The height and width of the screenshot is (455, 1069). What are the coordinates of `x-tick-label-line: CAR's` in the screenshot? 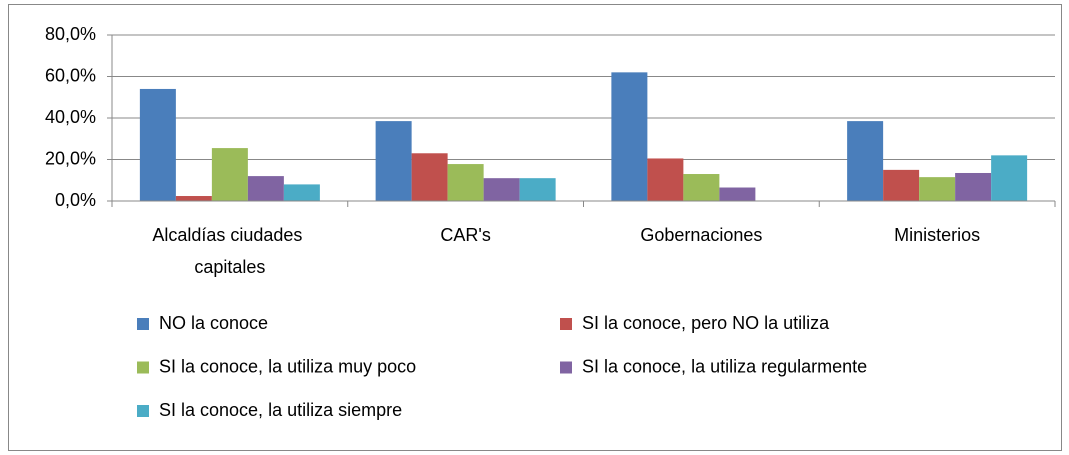 It's located at (465, 235).